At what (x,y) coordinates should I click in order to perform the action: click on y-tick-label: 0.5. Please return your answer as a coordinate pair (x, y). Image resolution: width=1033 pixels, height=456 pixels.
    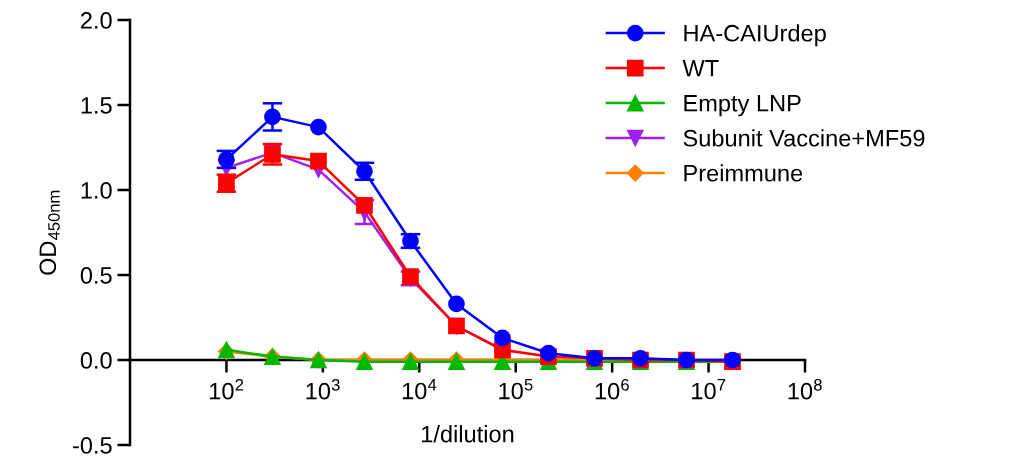
    Looking at the image, I should click on (96, 275).